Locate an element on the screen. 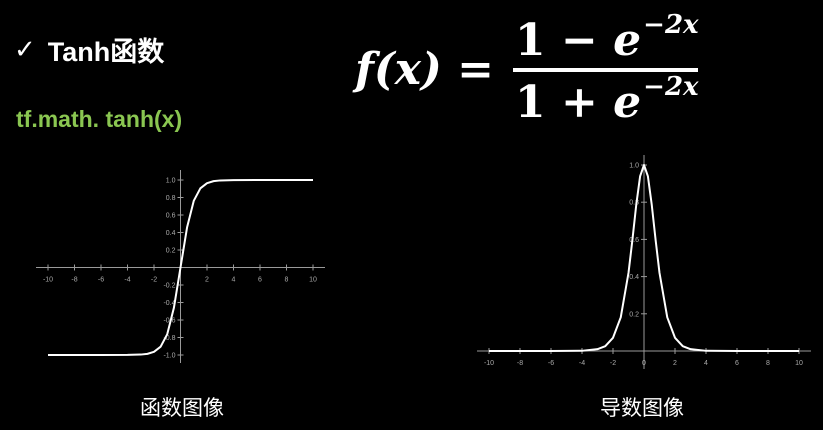 This screenshot has height=430, width=823. y-tick-label: -0.8 is located at coordinates (169, 338).